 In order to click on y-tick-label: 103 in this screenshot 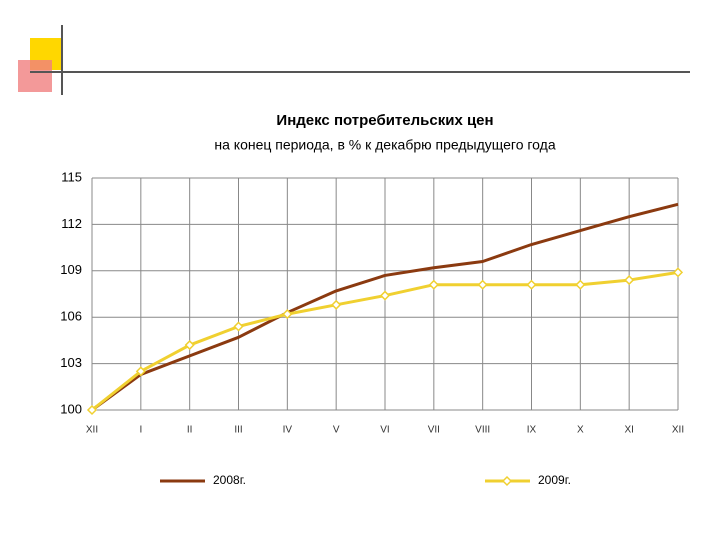, I will do `click(71, 362)`.